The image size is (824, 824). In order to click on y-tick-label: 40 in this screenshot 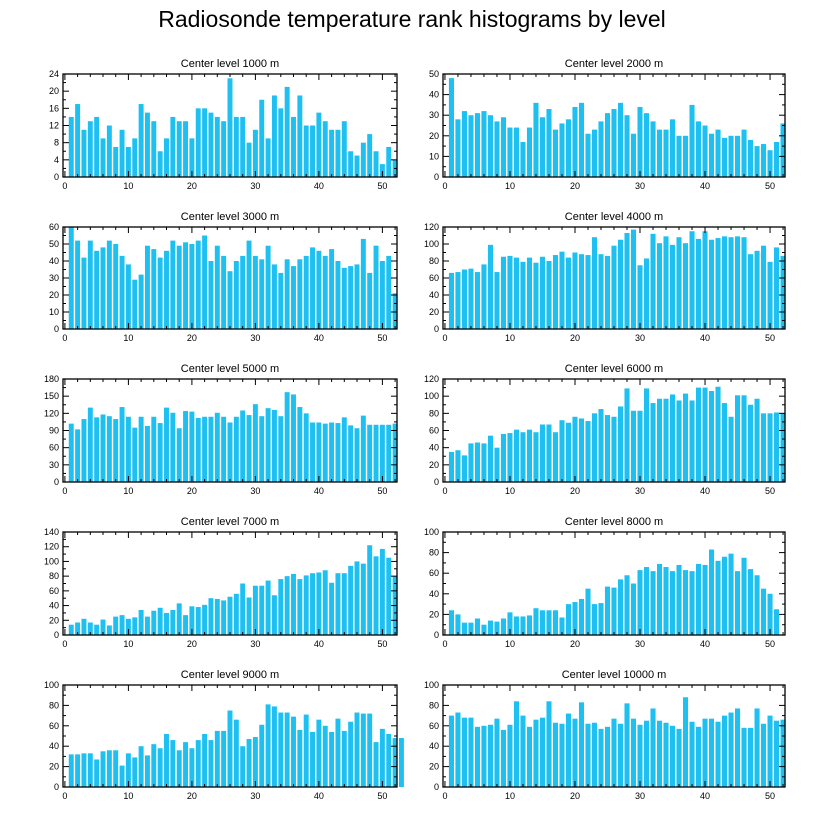, I will do `click(434, 448)`.